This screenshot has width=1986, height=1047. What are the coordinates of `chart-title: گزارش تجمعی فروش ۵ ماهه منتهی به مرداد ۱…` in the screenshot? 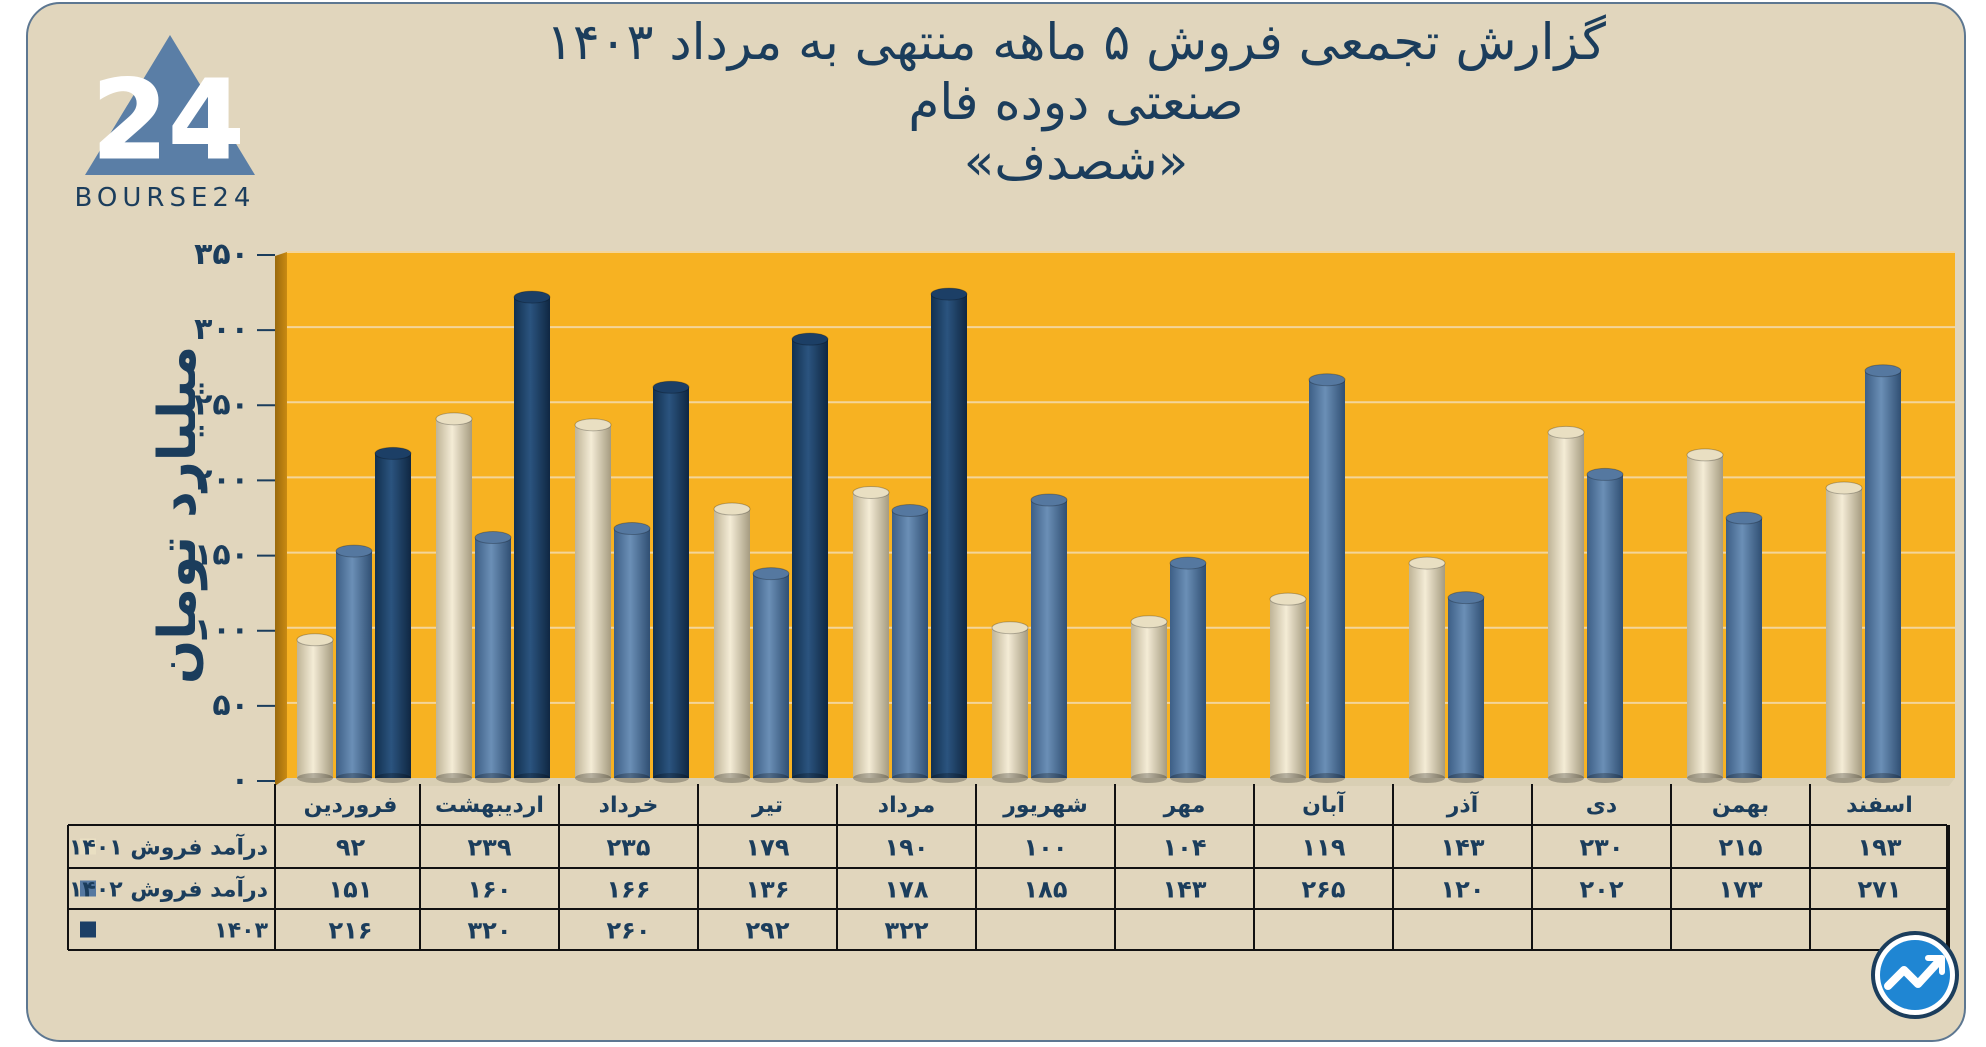 It's located at (1076, 42).